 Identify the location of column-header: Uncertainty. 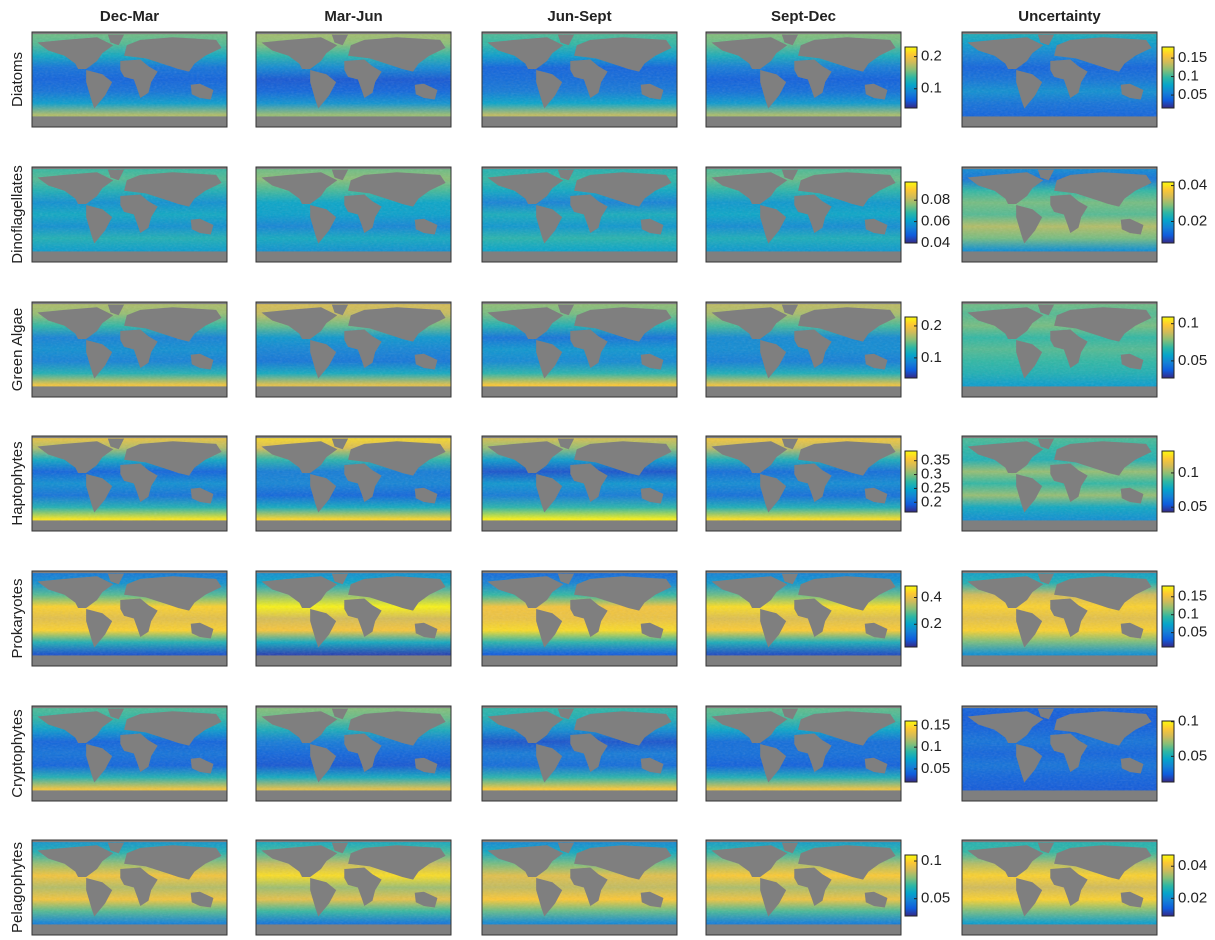
(1059, 16).